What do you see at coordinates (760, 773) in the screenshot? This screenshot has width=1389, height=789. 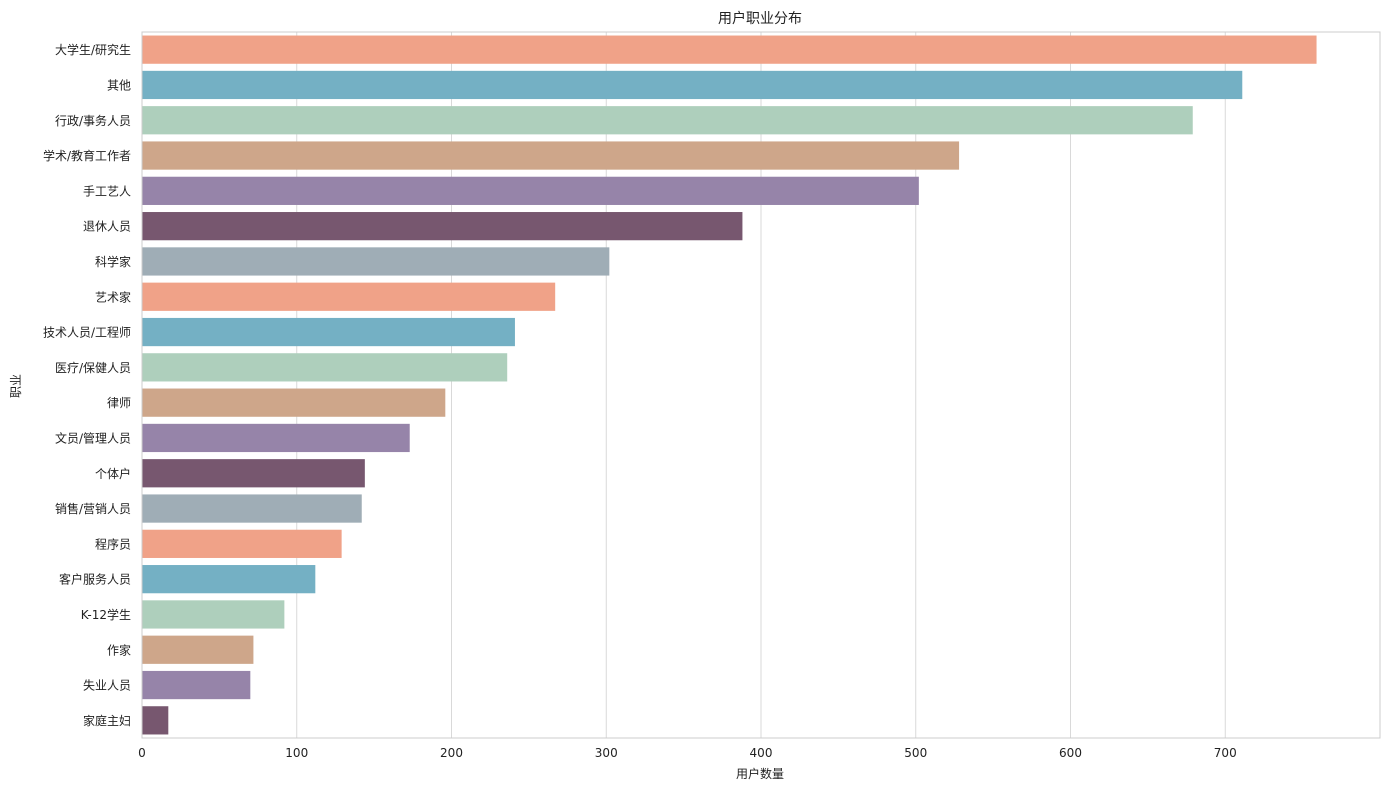 I see `x-axis-title: 用户数量` at bounding box center [760, 773].